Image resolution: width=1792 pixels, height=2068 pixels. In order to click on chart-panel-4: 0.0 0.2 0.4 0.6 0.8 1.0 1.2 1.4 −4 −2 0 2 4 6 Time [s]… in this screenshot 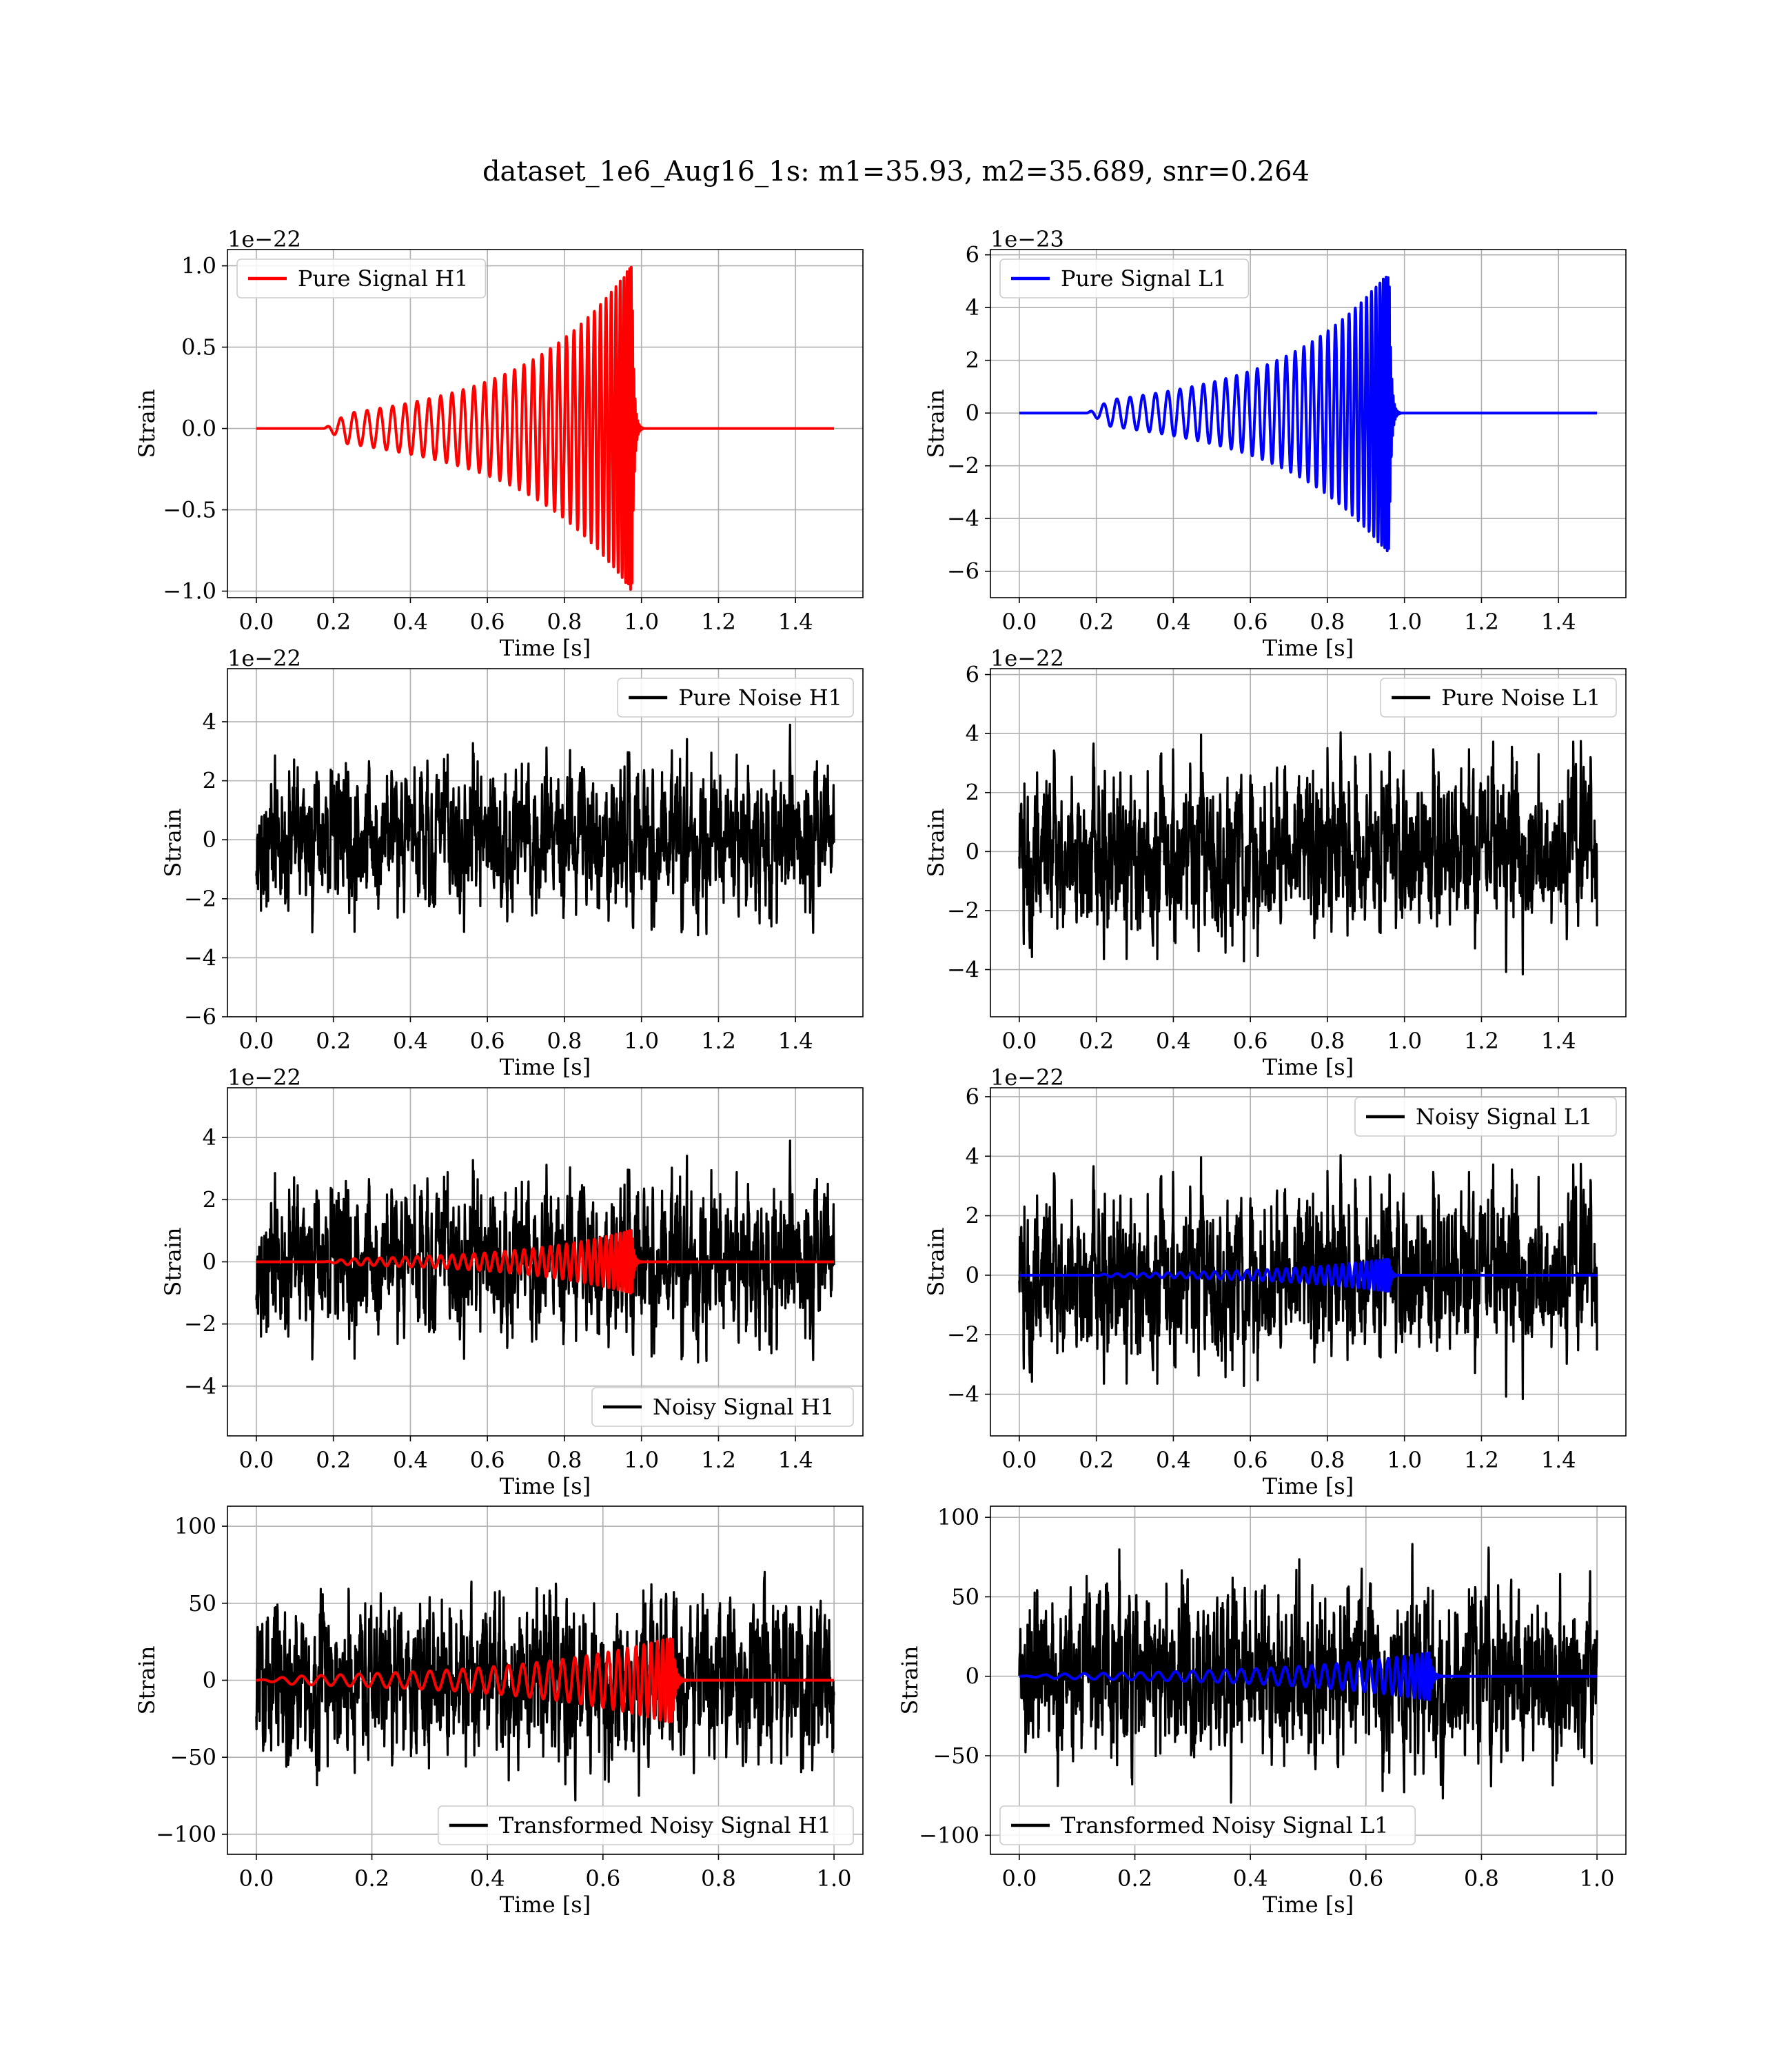, I will do `click(1275, 862)`.